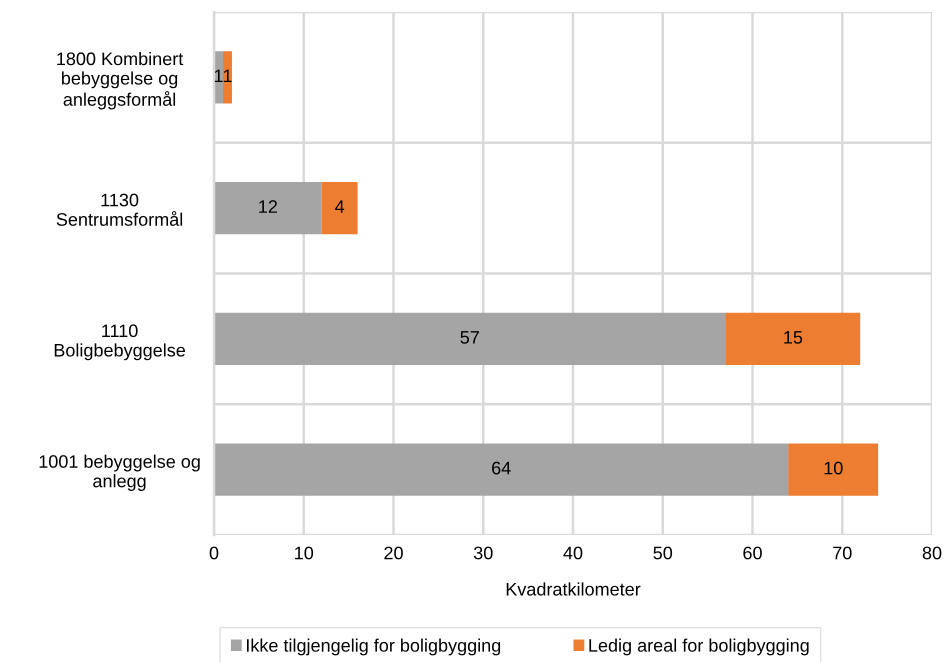 This screenshot has width=946, height=662. Describe the element at coordinates (752, 553) in the screenshot. I see `x-tick-label: 60` at that location.